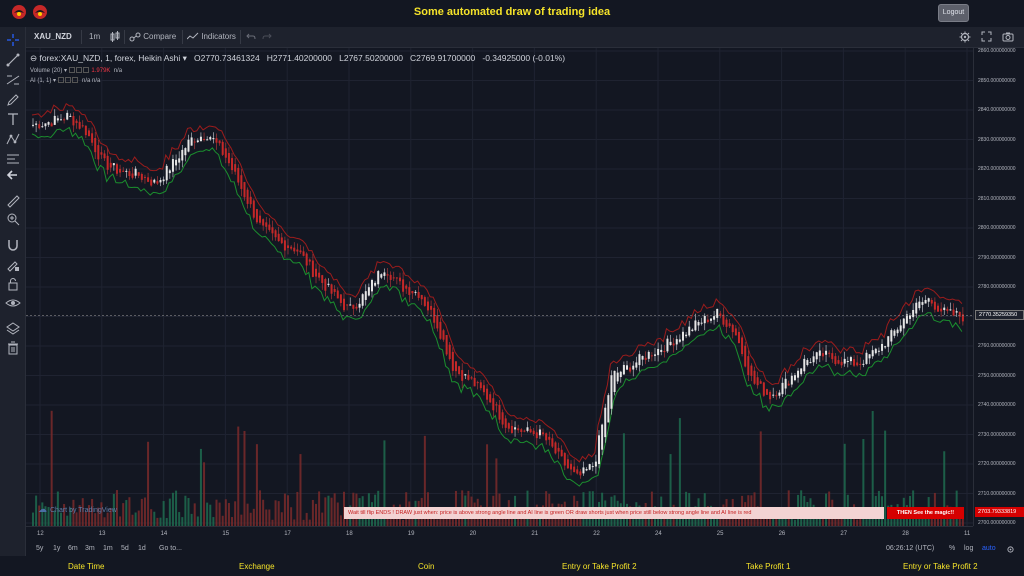  Describe the element at coordinates (142, 548) in the screenshot. I see `range-1d: 1d` at that location.